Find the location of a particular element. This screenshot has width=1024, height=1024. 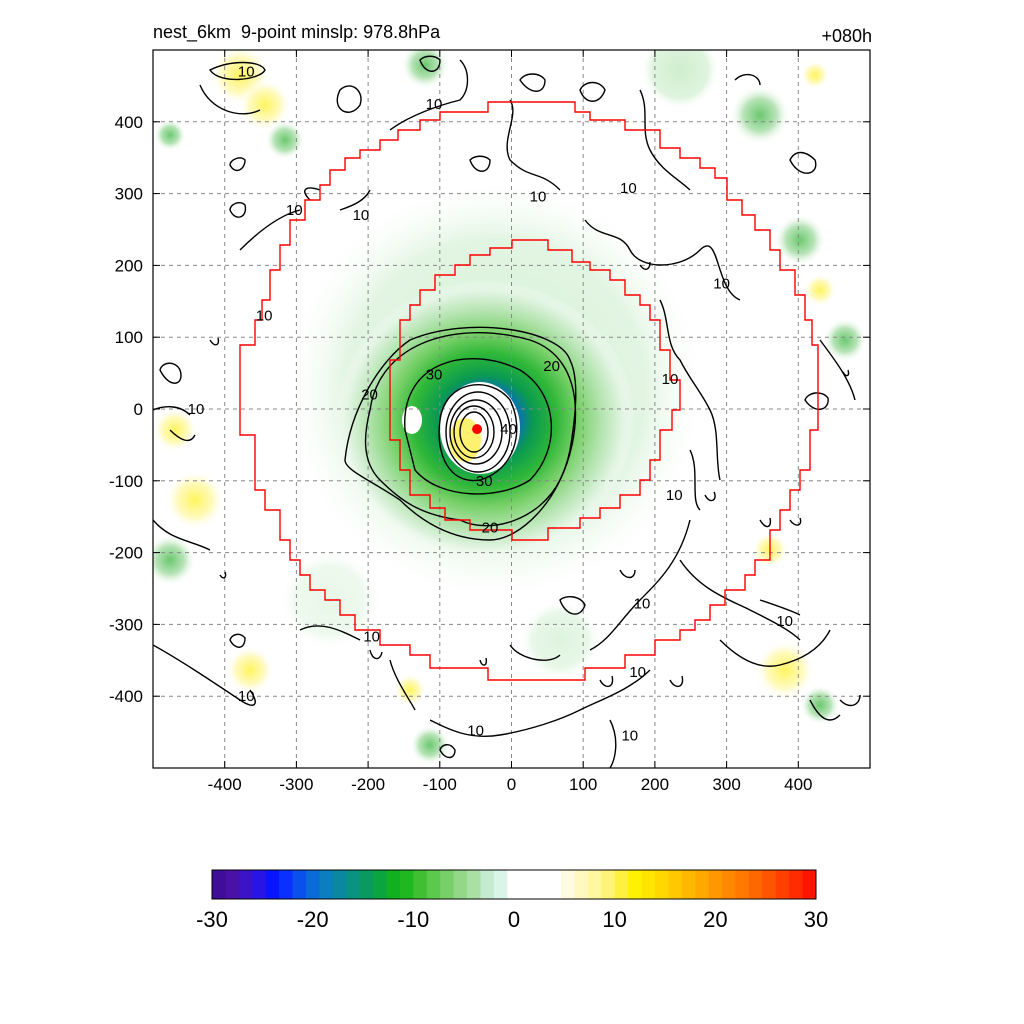

x-tick-label: -400 is located at coordinates (225, 784).